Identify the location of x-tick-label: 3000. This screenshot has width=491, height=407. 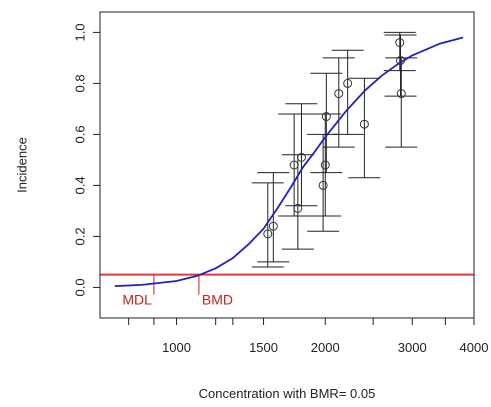
(412, 347).